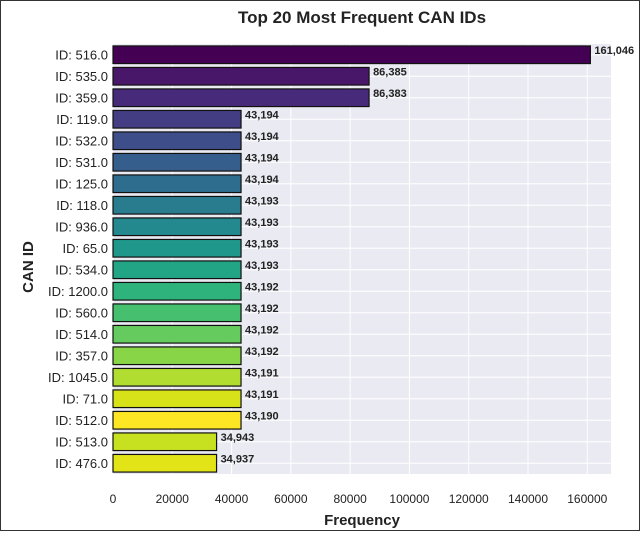 This screenshot has width=640, height=535. What do you see at coordinates (81, 226) in the screenshot?
I see `y-tick-label: ID: 936.0` at bounding box center [81, 226].